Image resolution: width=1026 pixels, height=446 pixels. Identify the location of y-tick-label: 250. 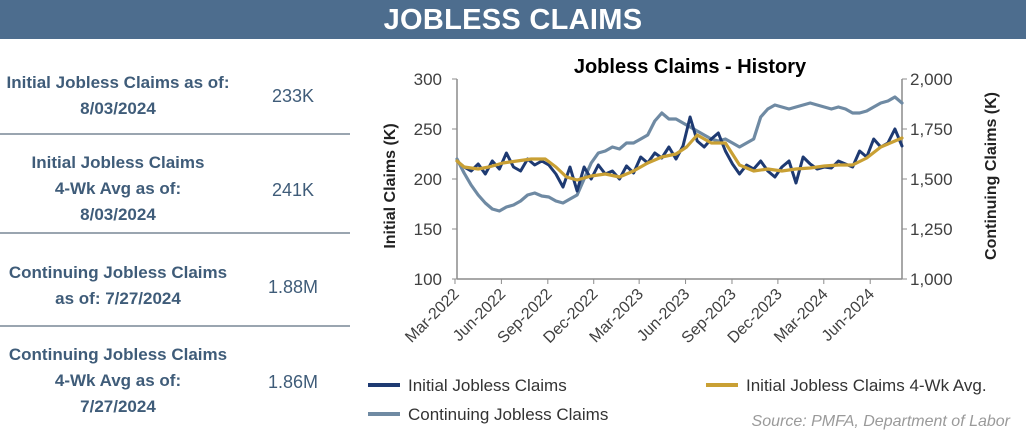
(428, 129).